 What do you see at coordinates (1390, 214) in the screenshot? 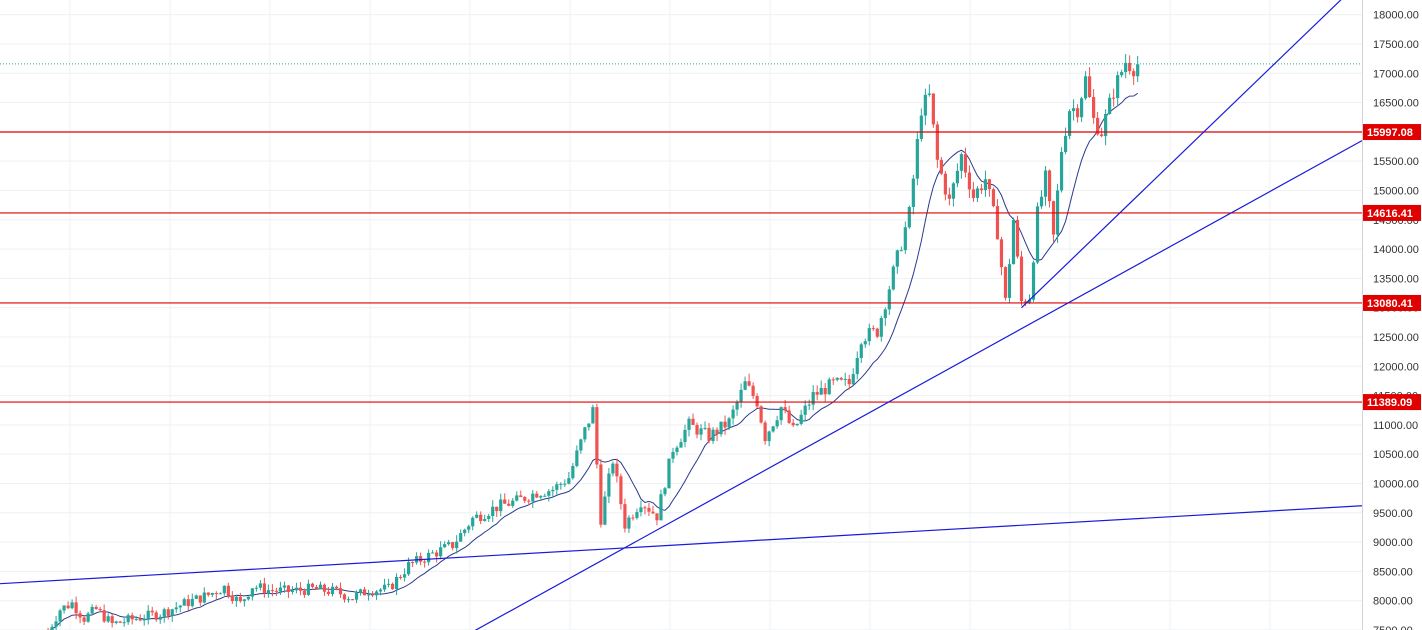
I see `level-price-label: 14616.41` at bounding box center [1390, 214].